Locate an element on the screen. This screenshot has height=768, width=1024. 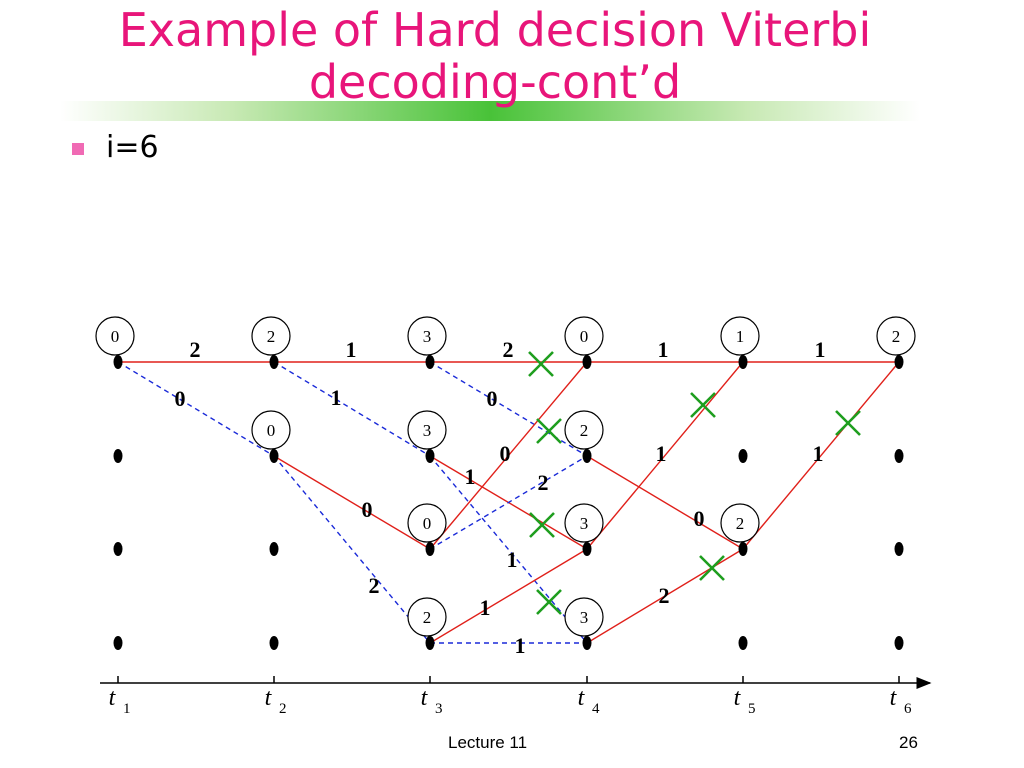
branch-label-16: 0 is located at coordinates (699, 518).